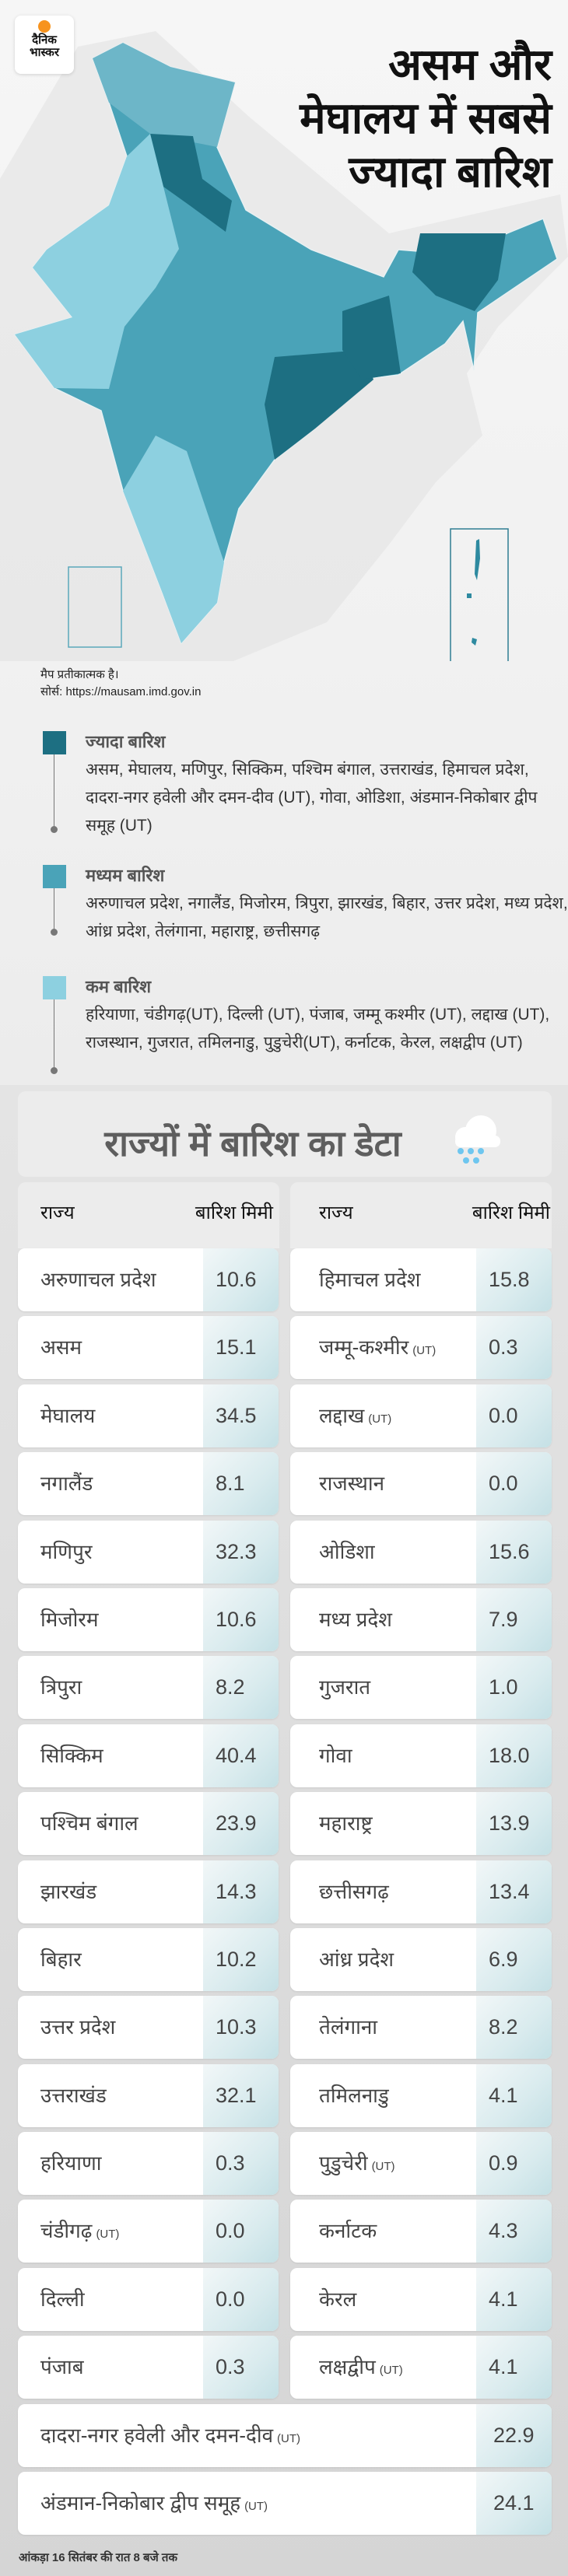  I want to click on state-name: मध्य प्रदेश, so click(355, 1619).